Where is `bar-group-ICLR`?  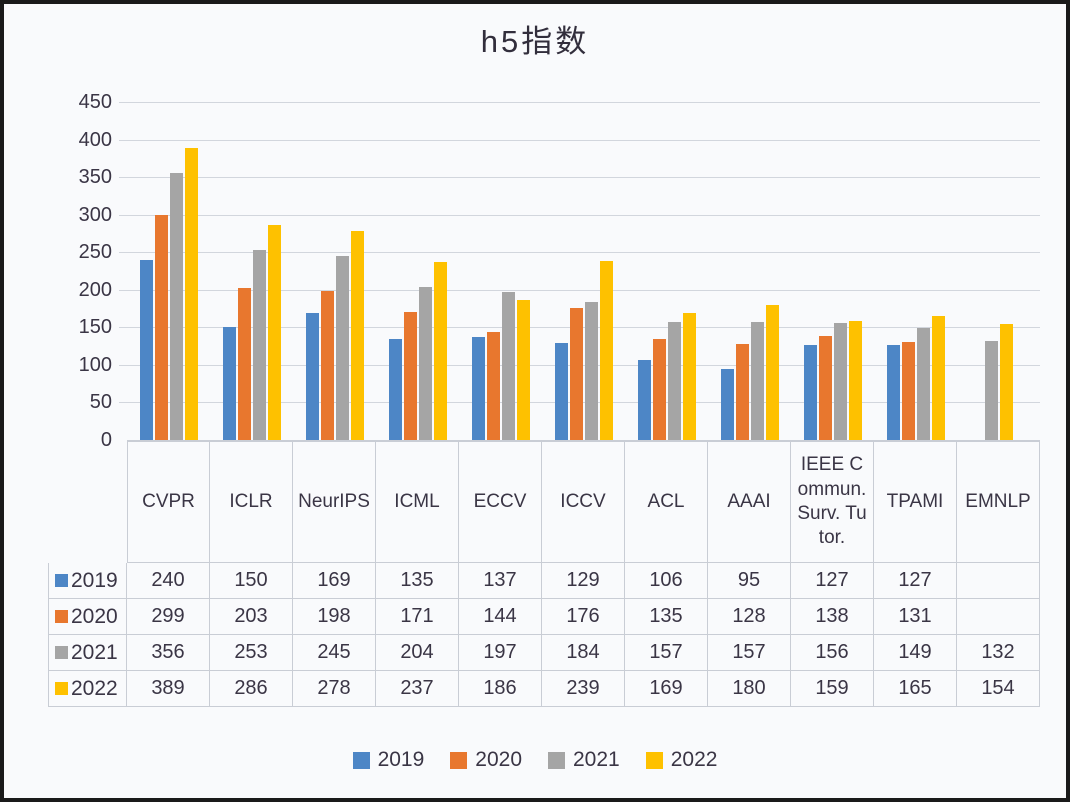
bar-group-ICLR is located at coordinates (251, 271).